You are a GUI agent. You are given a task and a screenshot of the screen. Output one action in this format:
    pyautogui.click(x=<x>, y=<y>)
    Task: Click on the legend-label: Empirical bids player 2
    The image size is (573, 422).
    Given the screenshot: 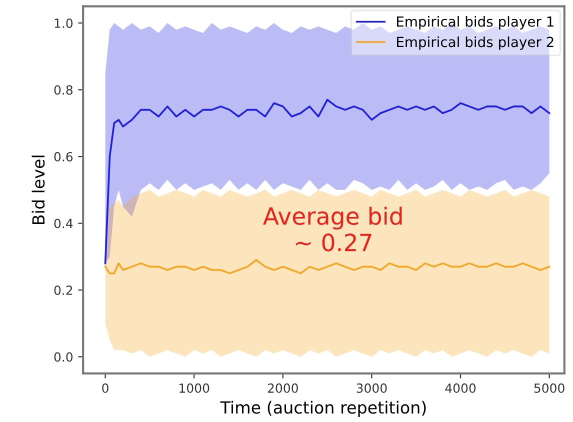 What is the action you would take?
    pyautogui.click(x=475, y=43)
    